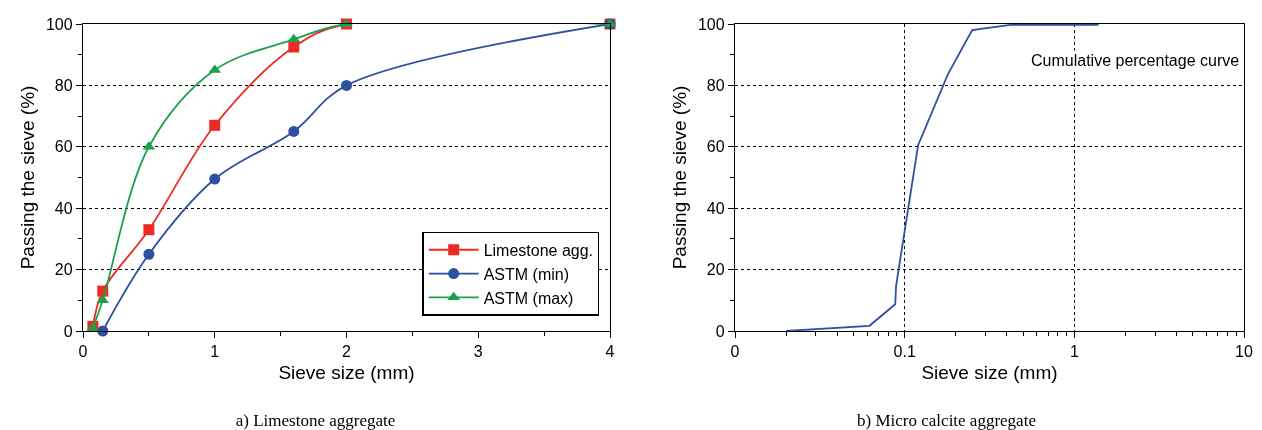 The width and height of the screenshot is (1262, 430). I want to click on x-tick-label: 2, so click(347, 352).